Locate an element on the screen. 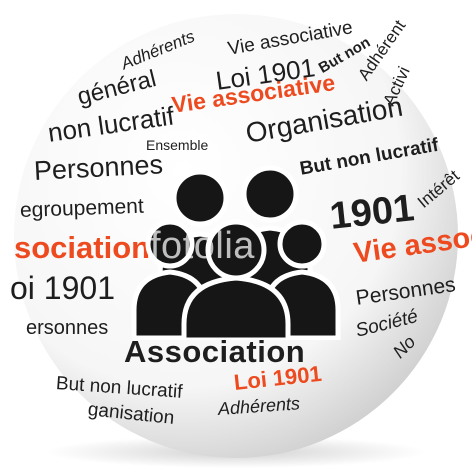  word-ensemble: Ensemble is located at coordinates (177, 145).